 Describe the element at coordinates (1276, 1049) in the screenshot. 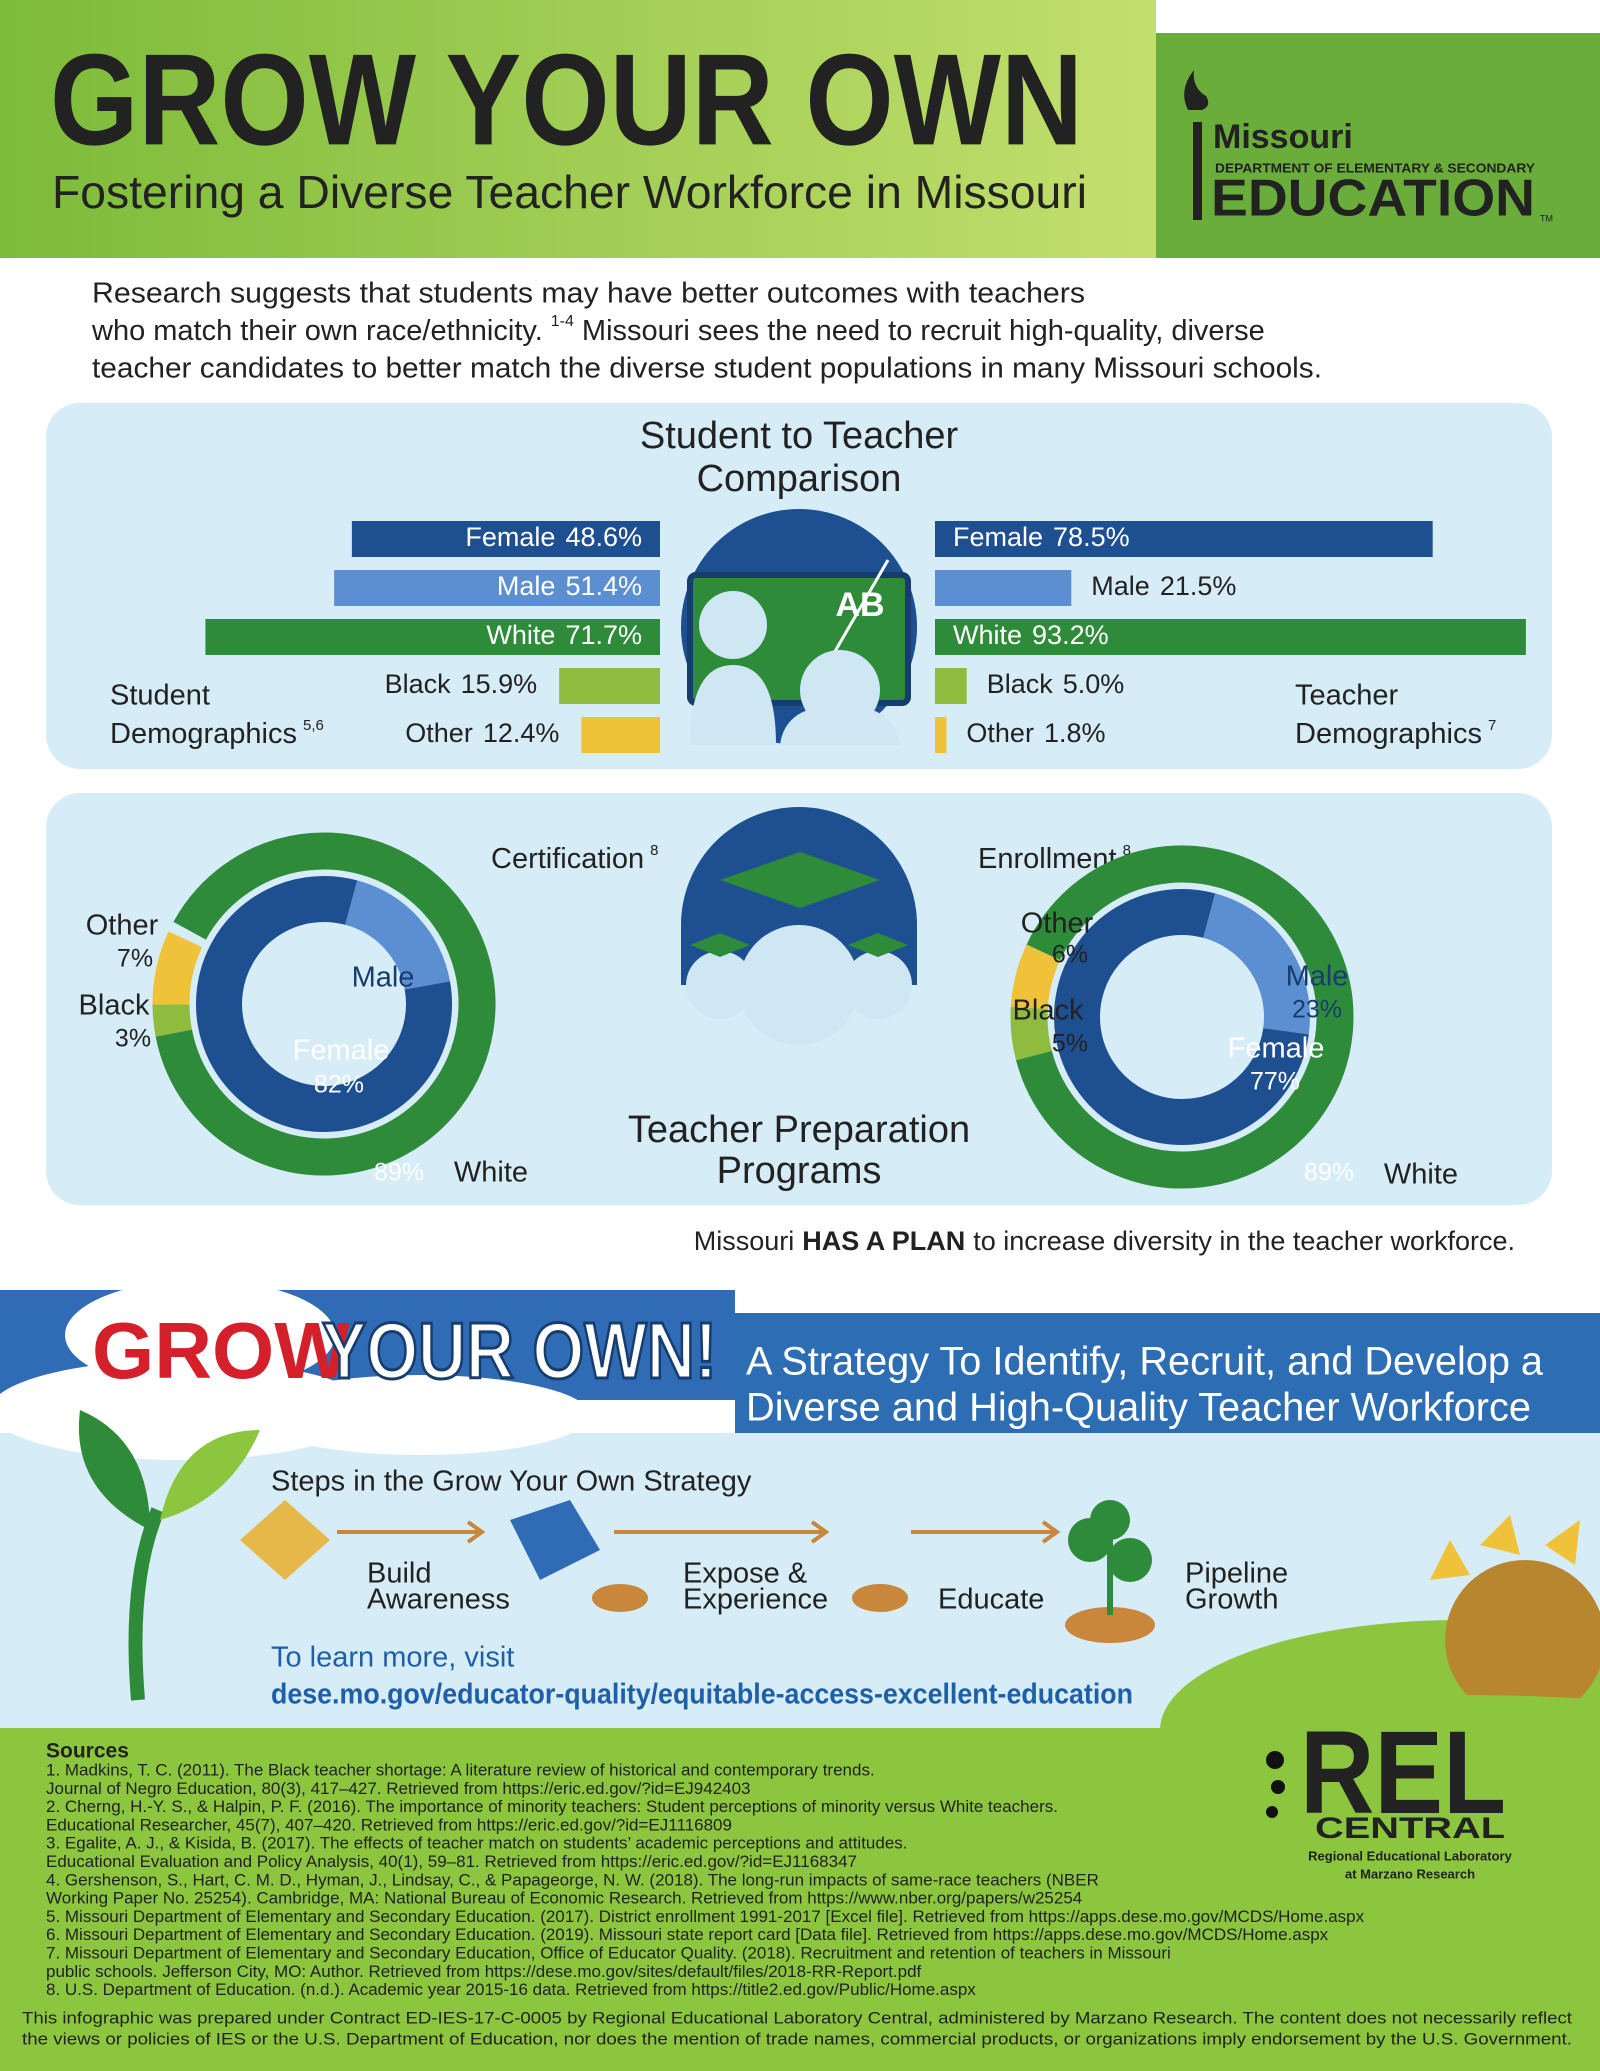

I see `segment-name: Female` at that location.